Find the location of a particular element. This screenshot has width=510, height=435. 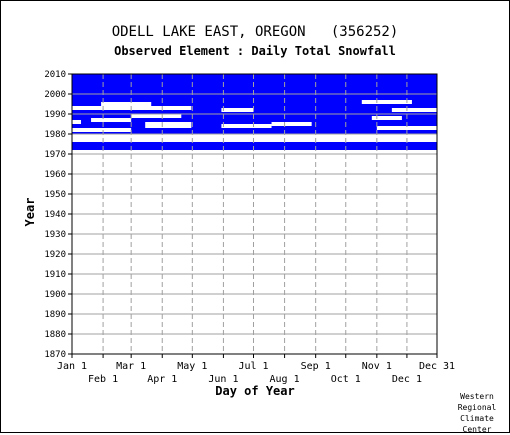

y-tick-label: 1960 is located at coordinates (55, 175).